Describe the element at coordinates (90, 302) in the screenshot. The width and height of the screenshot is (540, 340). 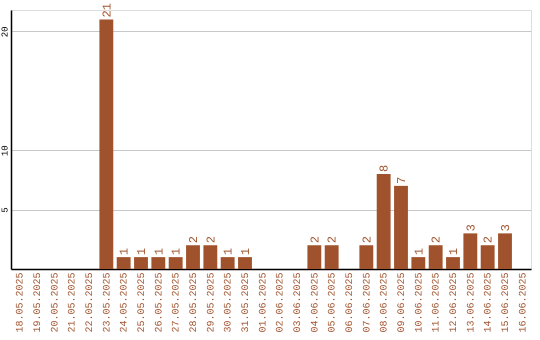
I see `x-tick-label: 22.05.2025` at that location.